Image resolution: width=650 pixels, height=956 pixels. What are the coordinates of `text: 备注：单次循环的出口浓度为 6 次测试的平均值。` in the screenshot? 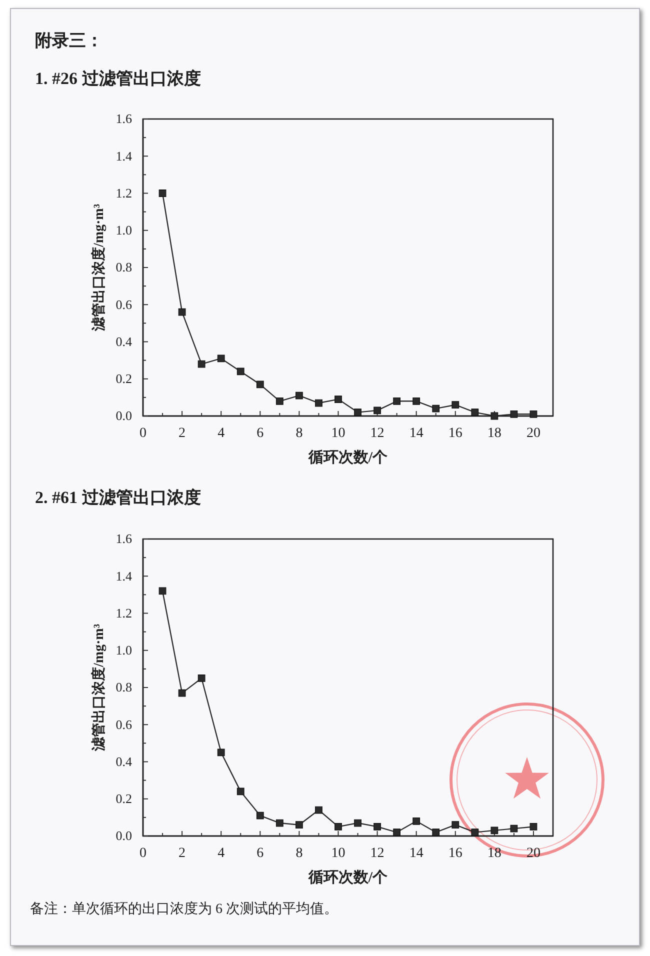 It's located at (184, 909).